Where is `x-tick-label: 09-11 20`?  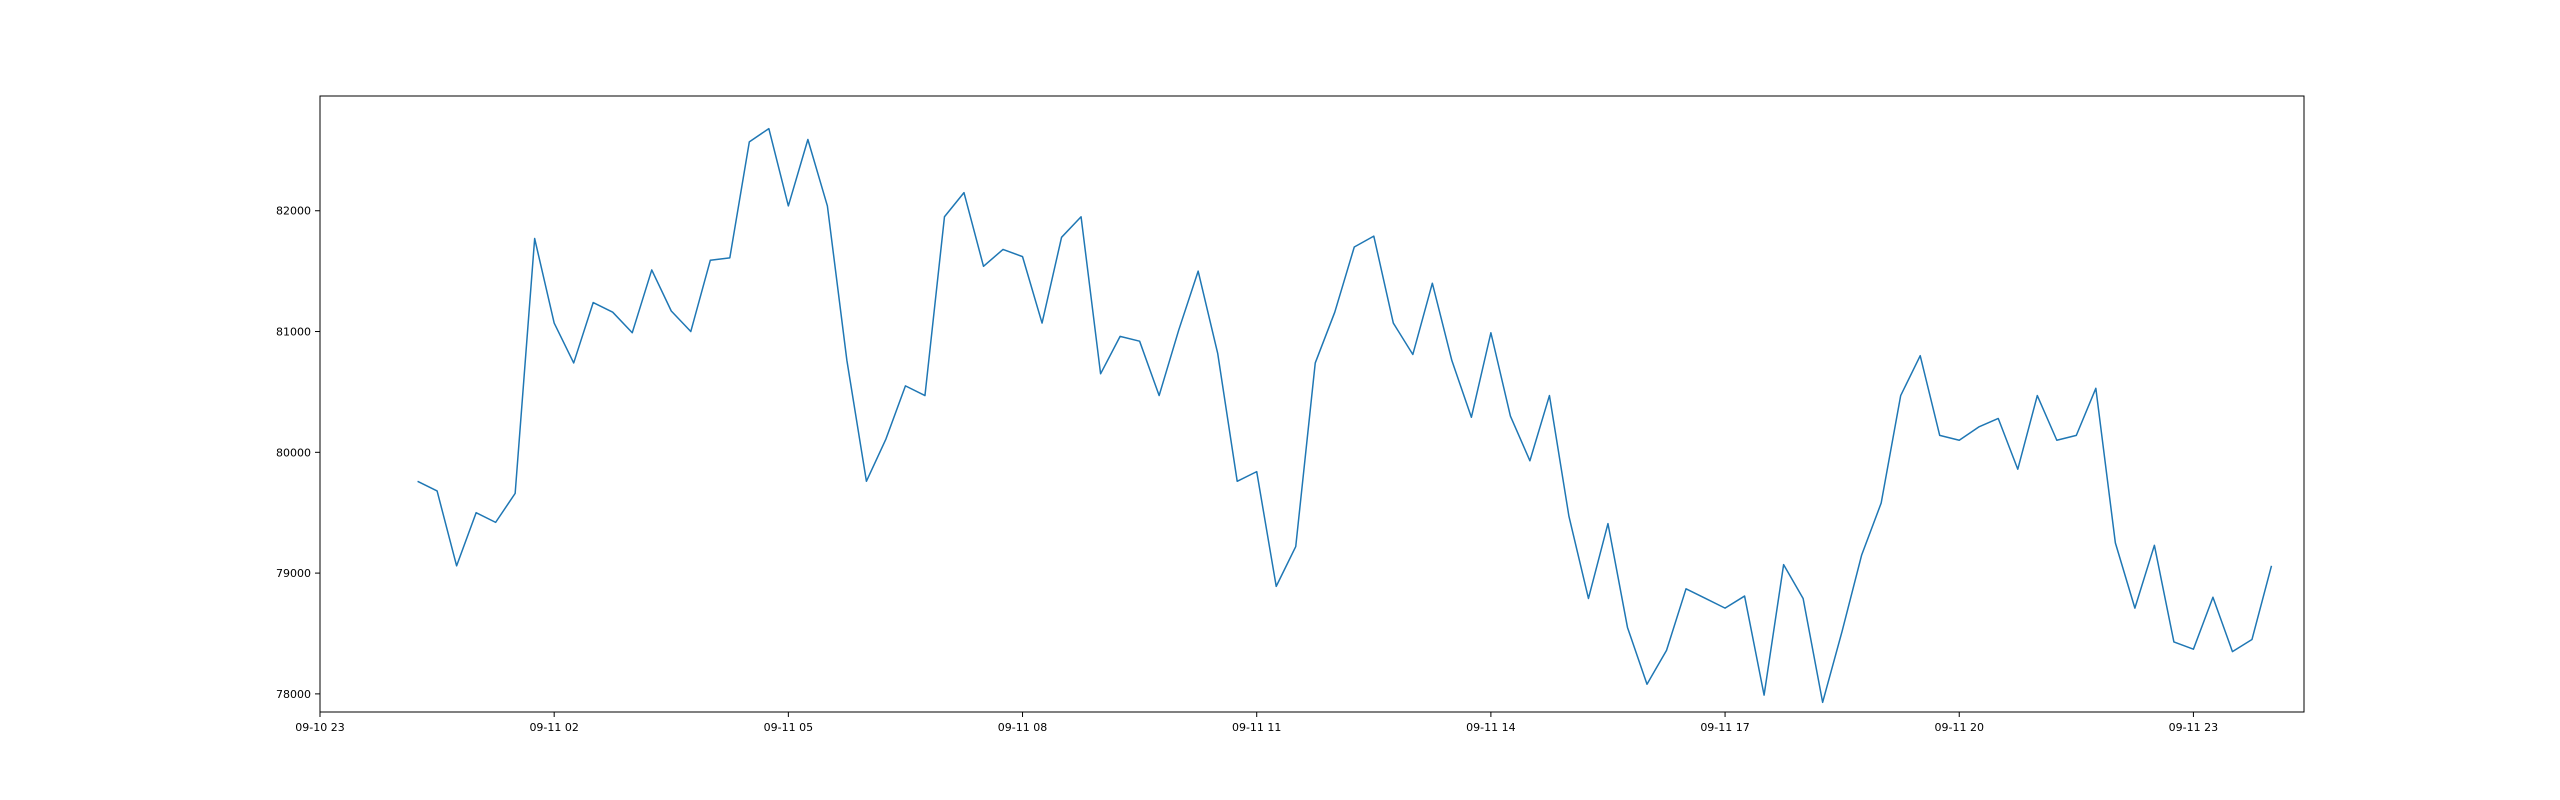
x-tick-label: 09-11 20 is located at coordinates (1959, 727).